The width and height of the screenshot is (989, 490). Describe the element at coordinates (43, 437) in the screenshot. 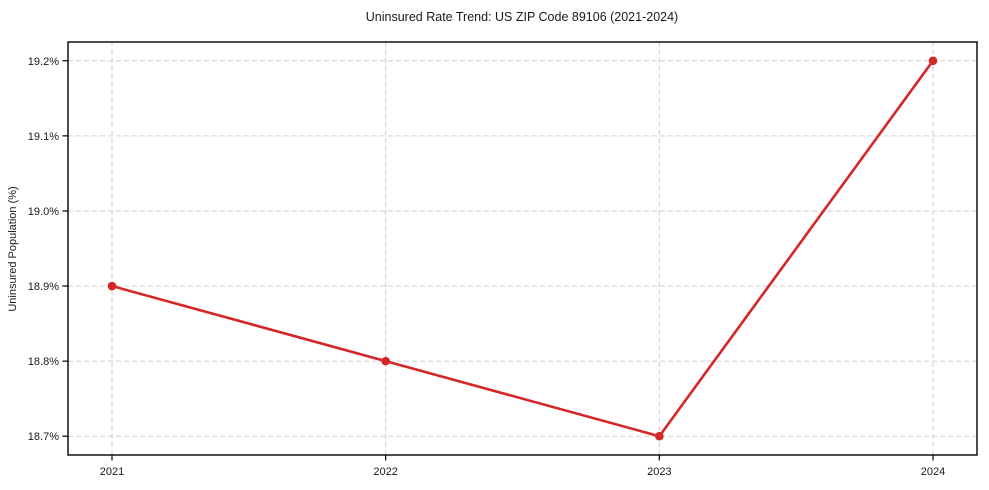

I see `y-tick-label: 18.7%` at that location.